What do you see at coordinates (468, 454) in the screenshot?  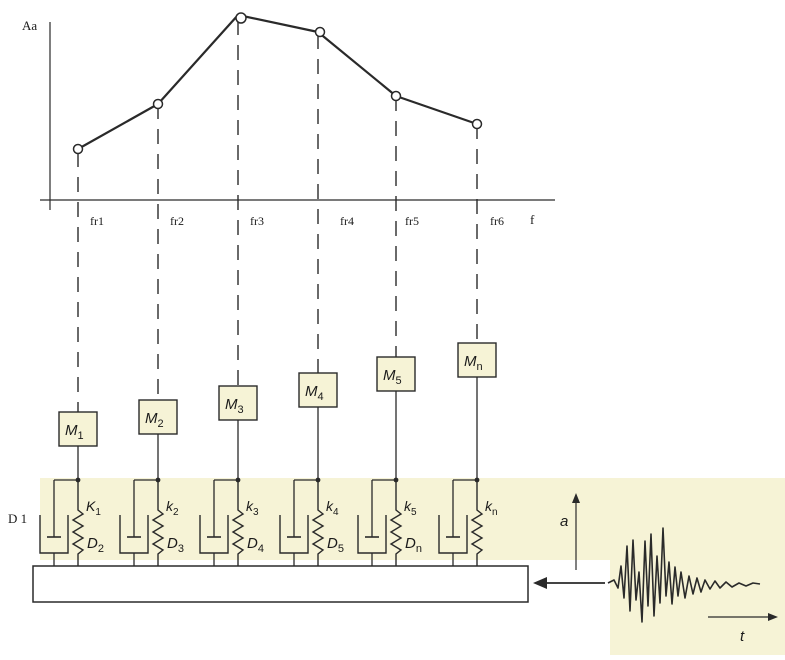 I see `oscillator-unit: Mn kn` at bounding box center [468, 454].